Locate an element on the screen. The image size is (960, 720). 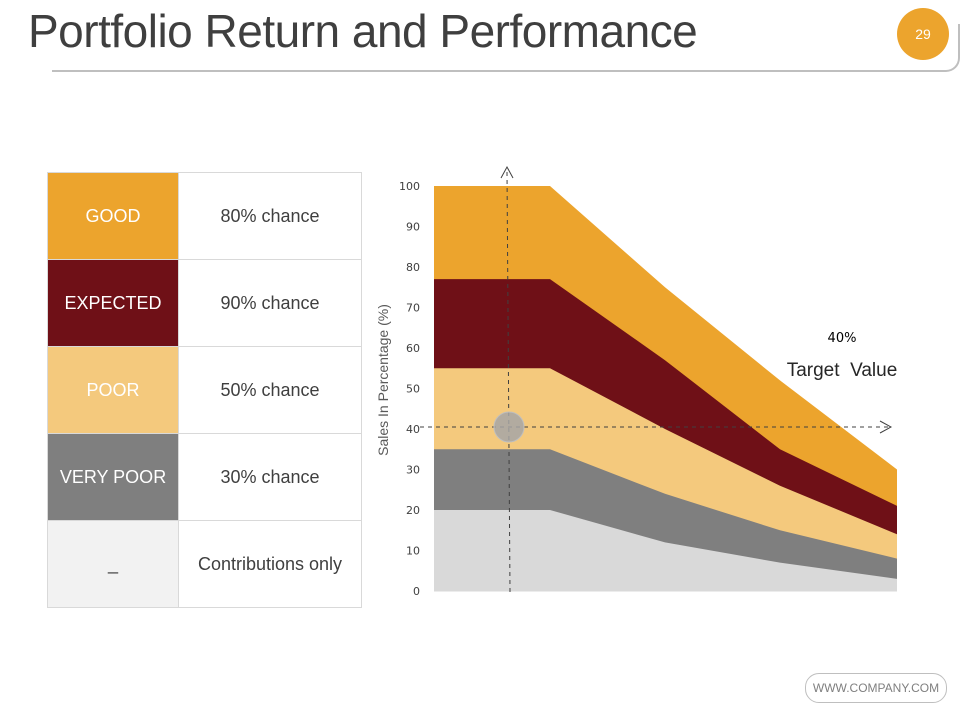
y-tick-label: 20 is located at coordinates (413, 510).